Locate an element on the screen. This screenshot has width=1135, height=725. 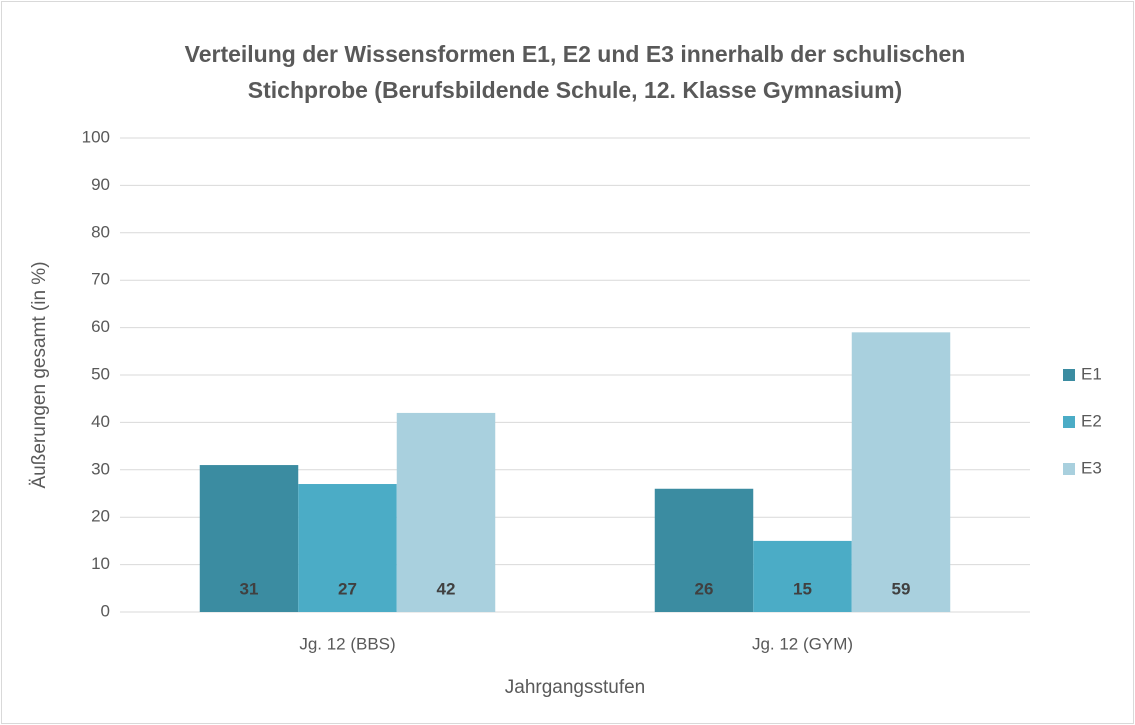
y-tick-label: 80 is located at coordinates (100, 231).